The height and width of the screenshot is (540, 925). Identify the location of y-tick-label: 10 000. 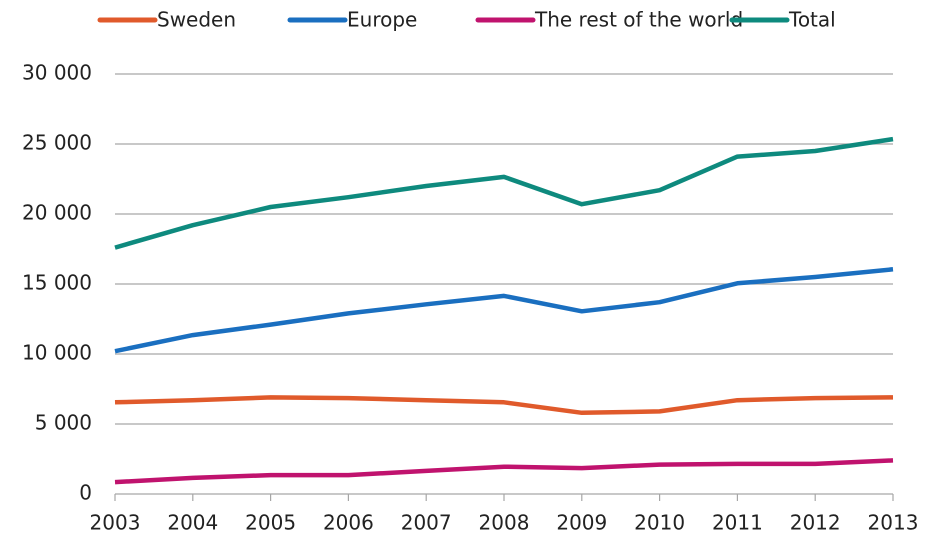
(57, 353).